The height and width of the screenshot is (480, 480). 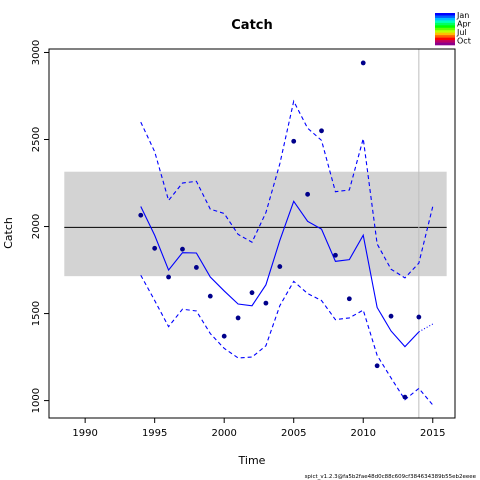 What do you see at coordinates (36, 400) in the screenshot?
I see `y-tick-label: 1000` at bounding box center [36, 400].